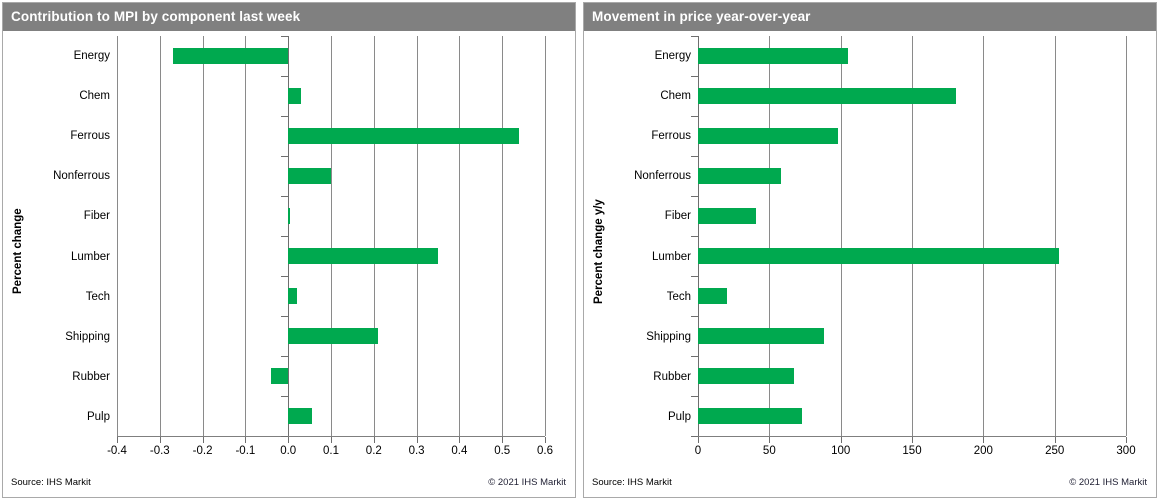 This screenshot has height=500, width=1159. I want to click on x-tick-label: 0, so click(698, 451).